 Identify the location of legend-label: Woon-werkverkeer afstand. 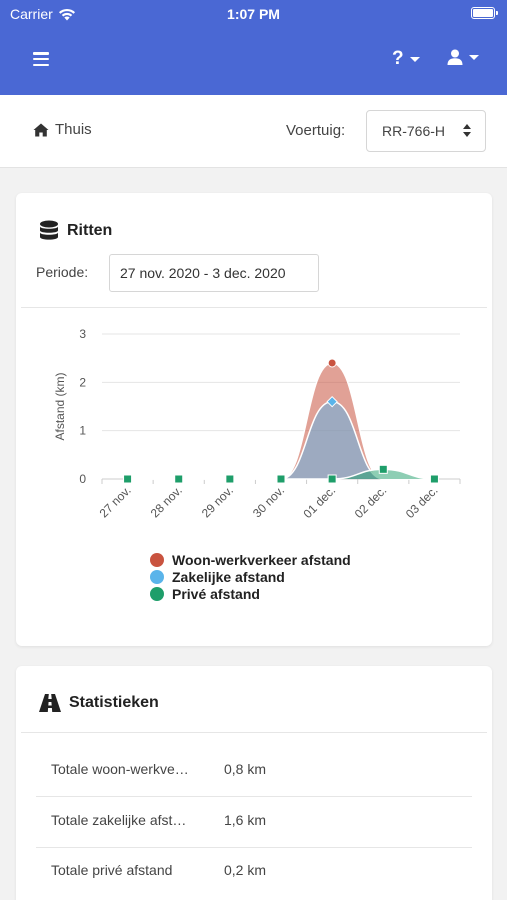
(261, 559).